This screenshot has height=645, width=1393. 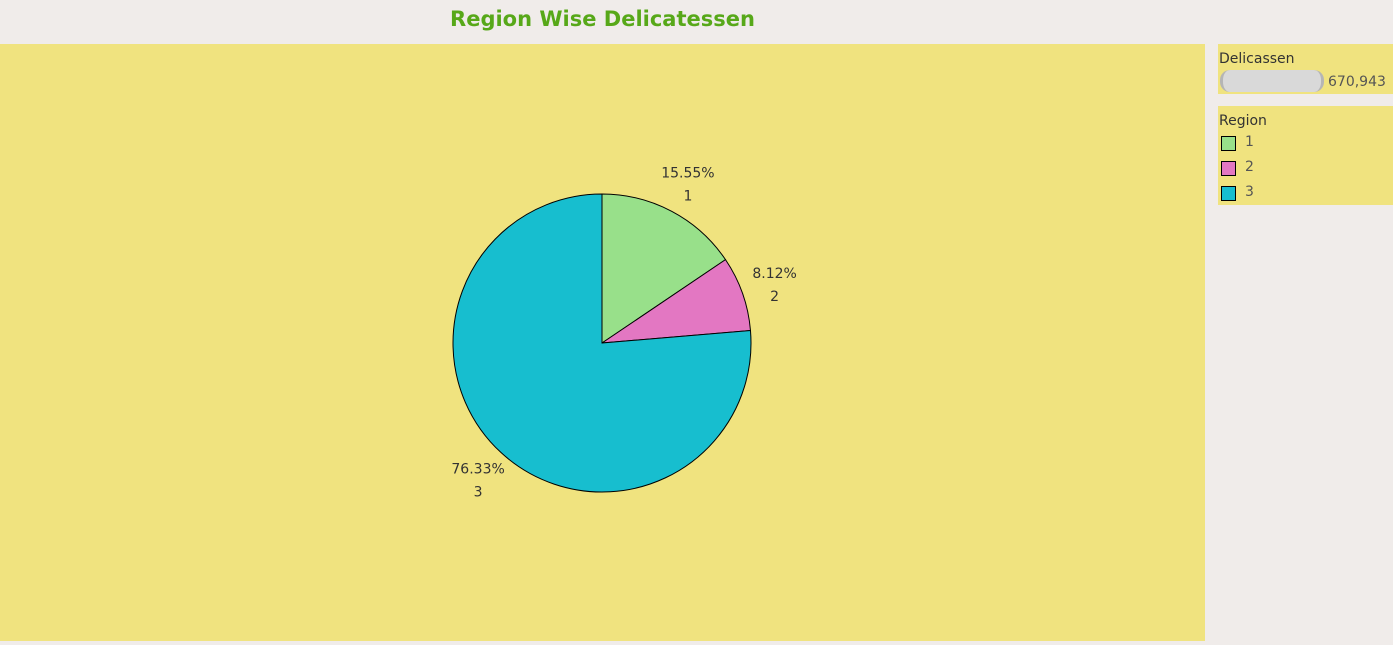 I want to click on slice-category-label-2: 2, so click(x=774, y=297).